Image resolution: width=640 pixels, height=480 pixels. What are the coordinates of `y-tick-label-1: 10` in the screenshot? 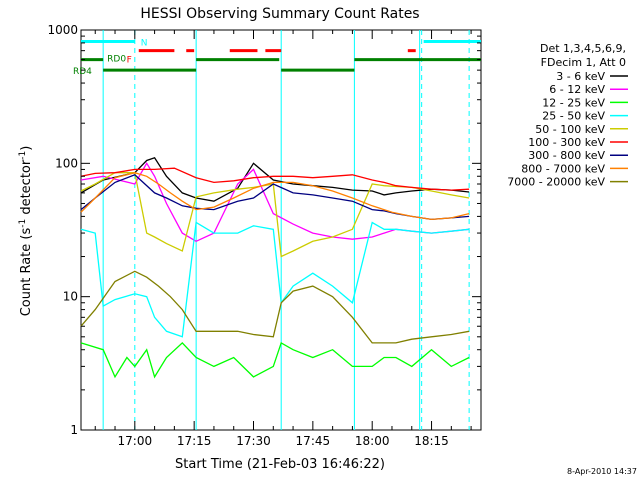 It's located at (70, 297).